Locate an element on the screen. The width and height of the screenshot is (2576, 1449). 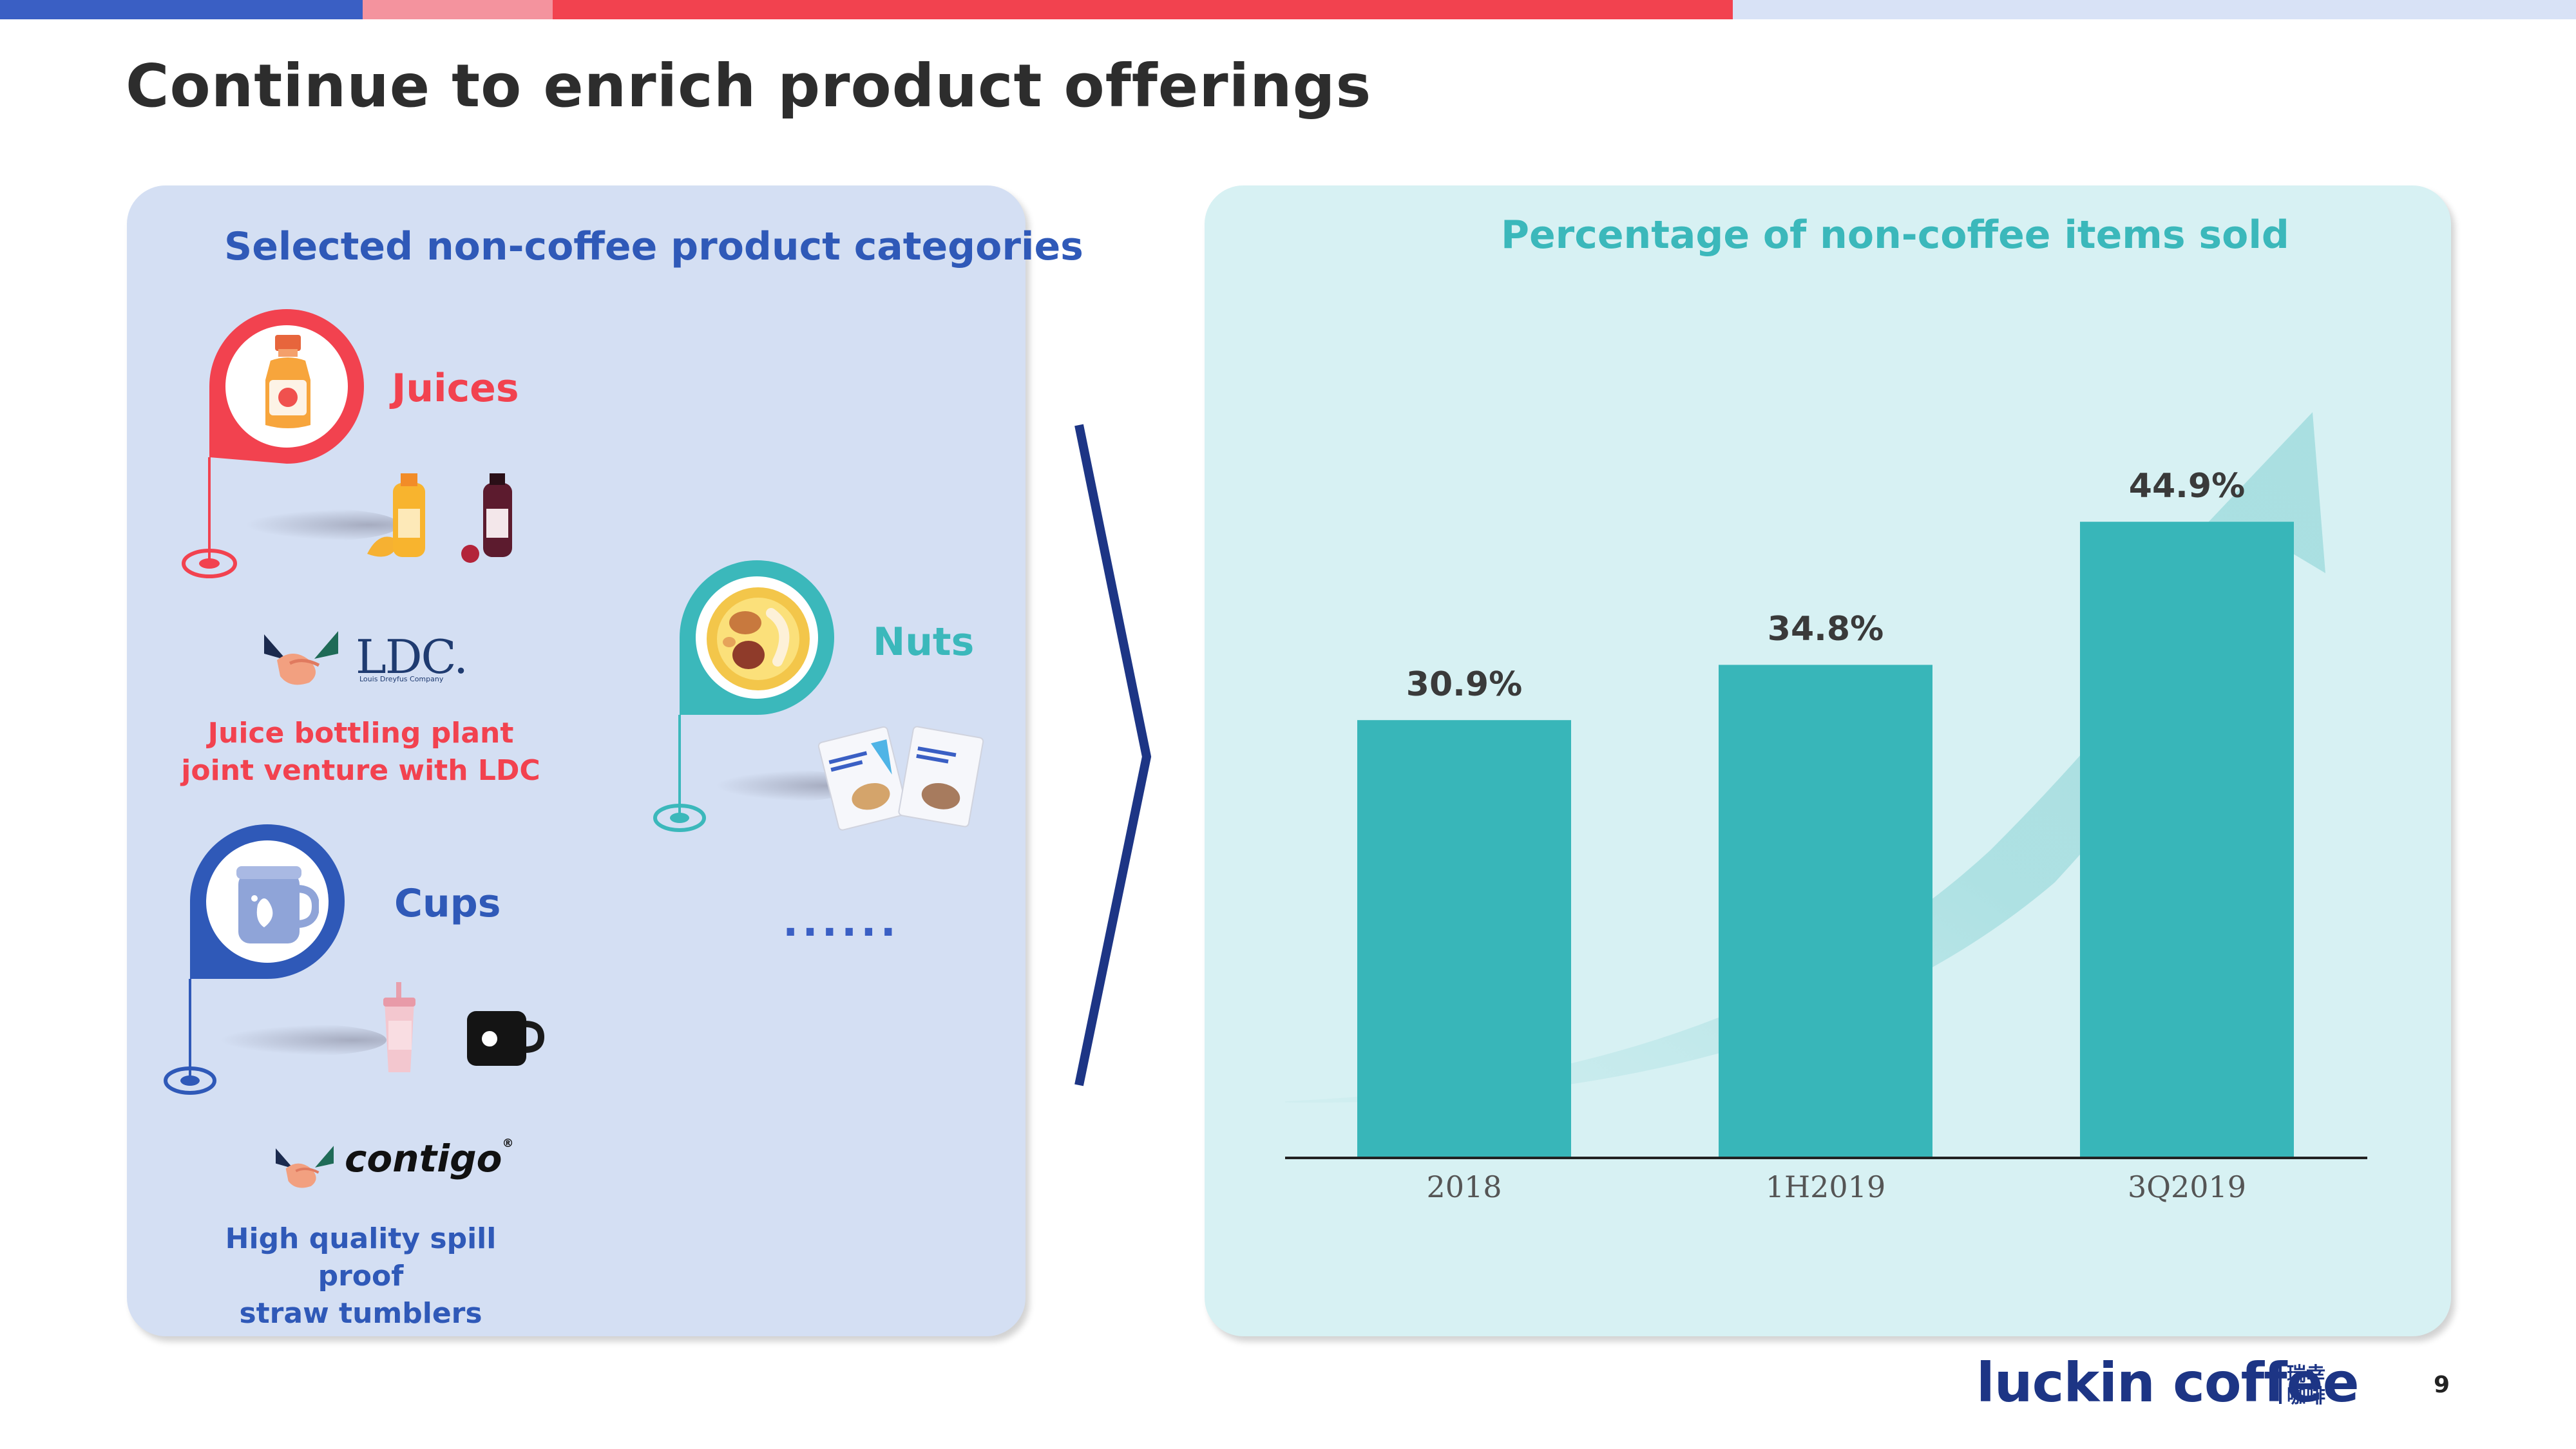
nuts-packs-icon is located at coordinates (900, 779).